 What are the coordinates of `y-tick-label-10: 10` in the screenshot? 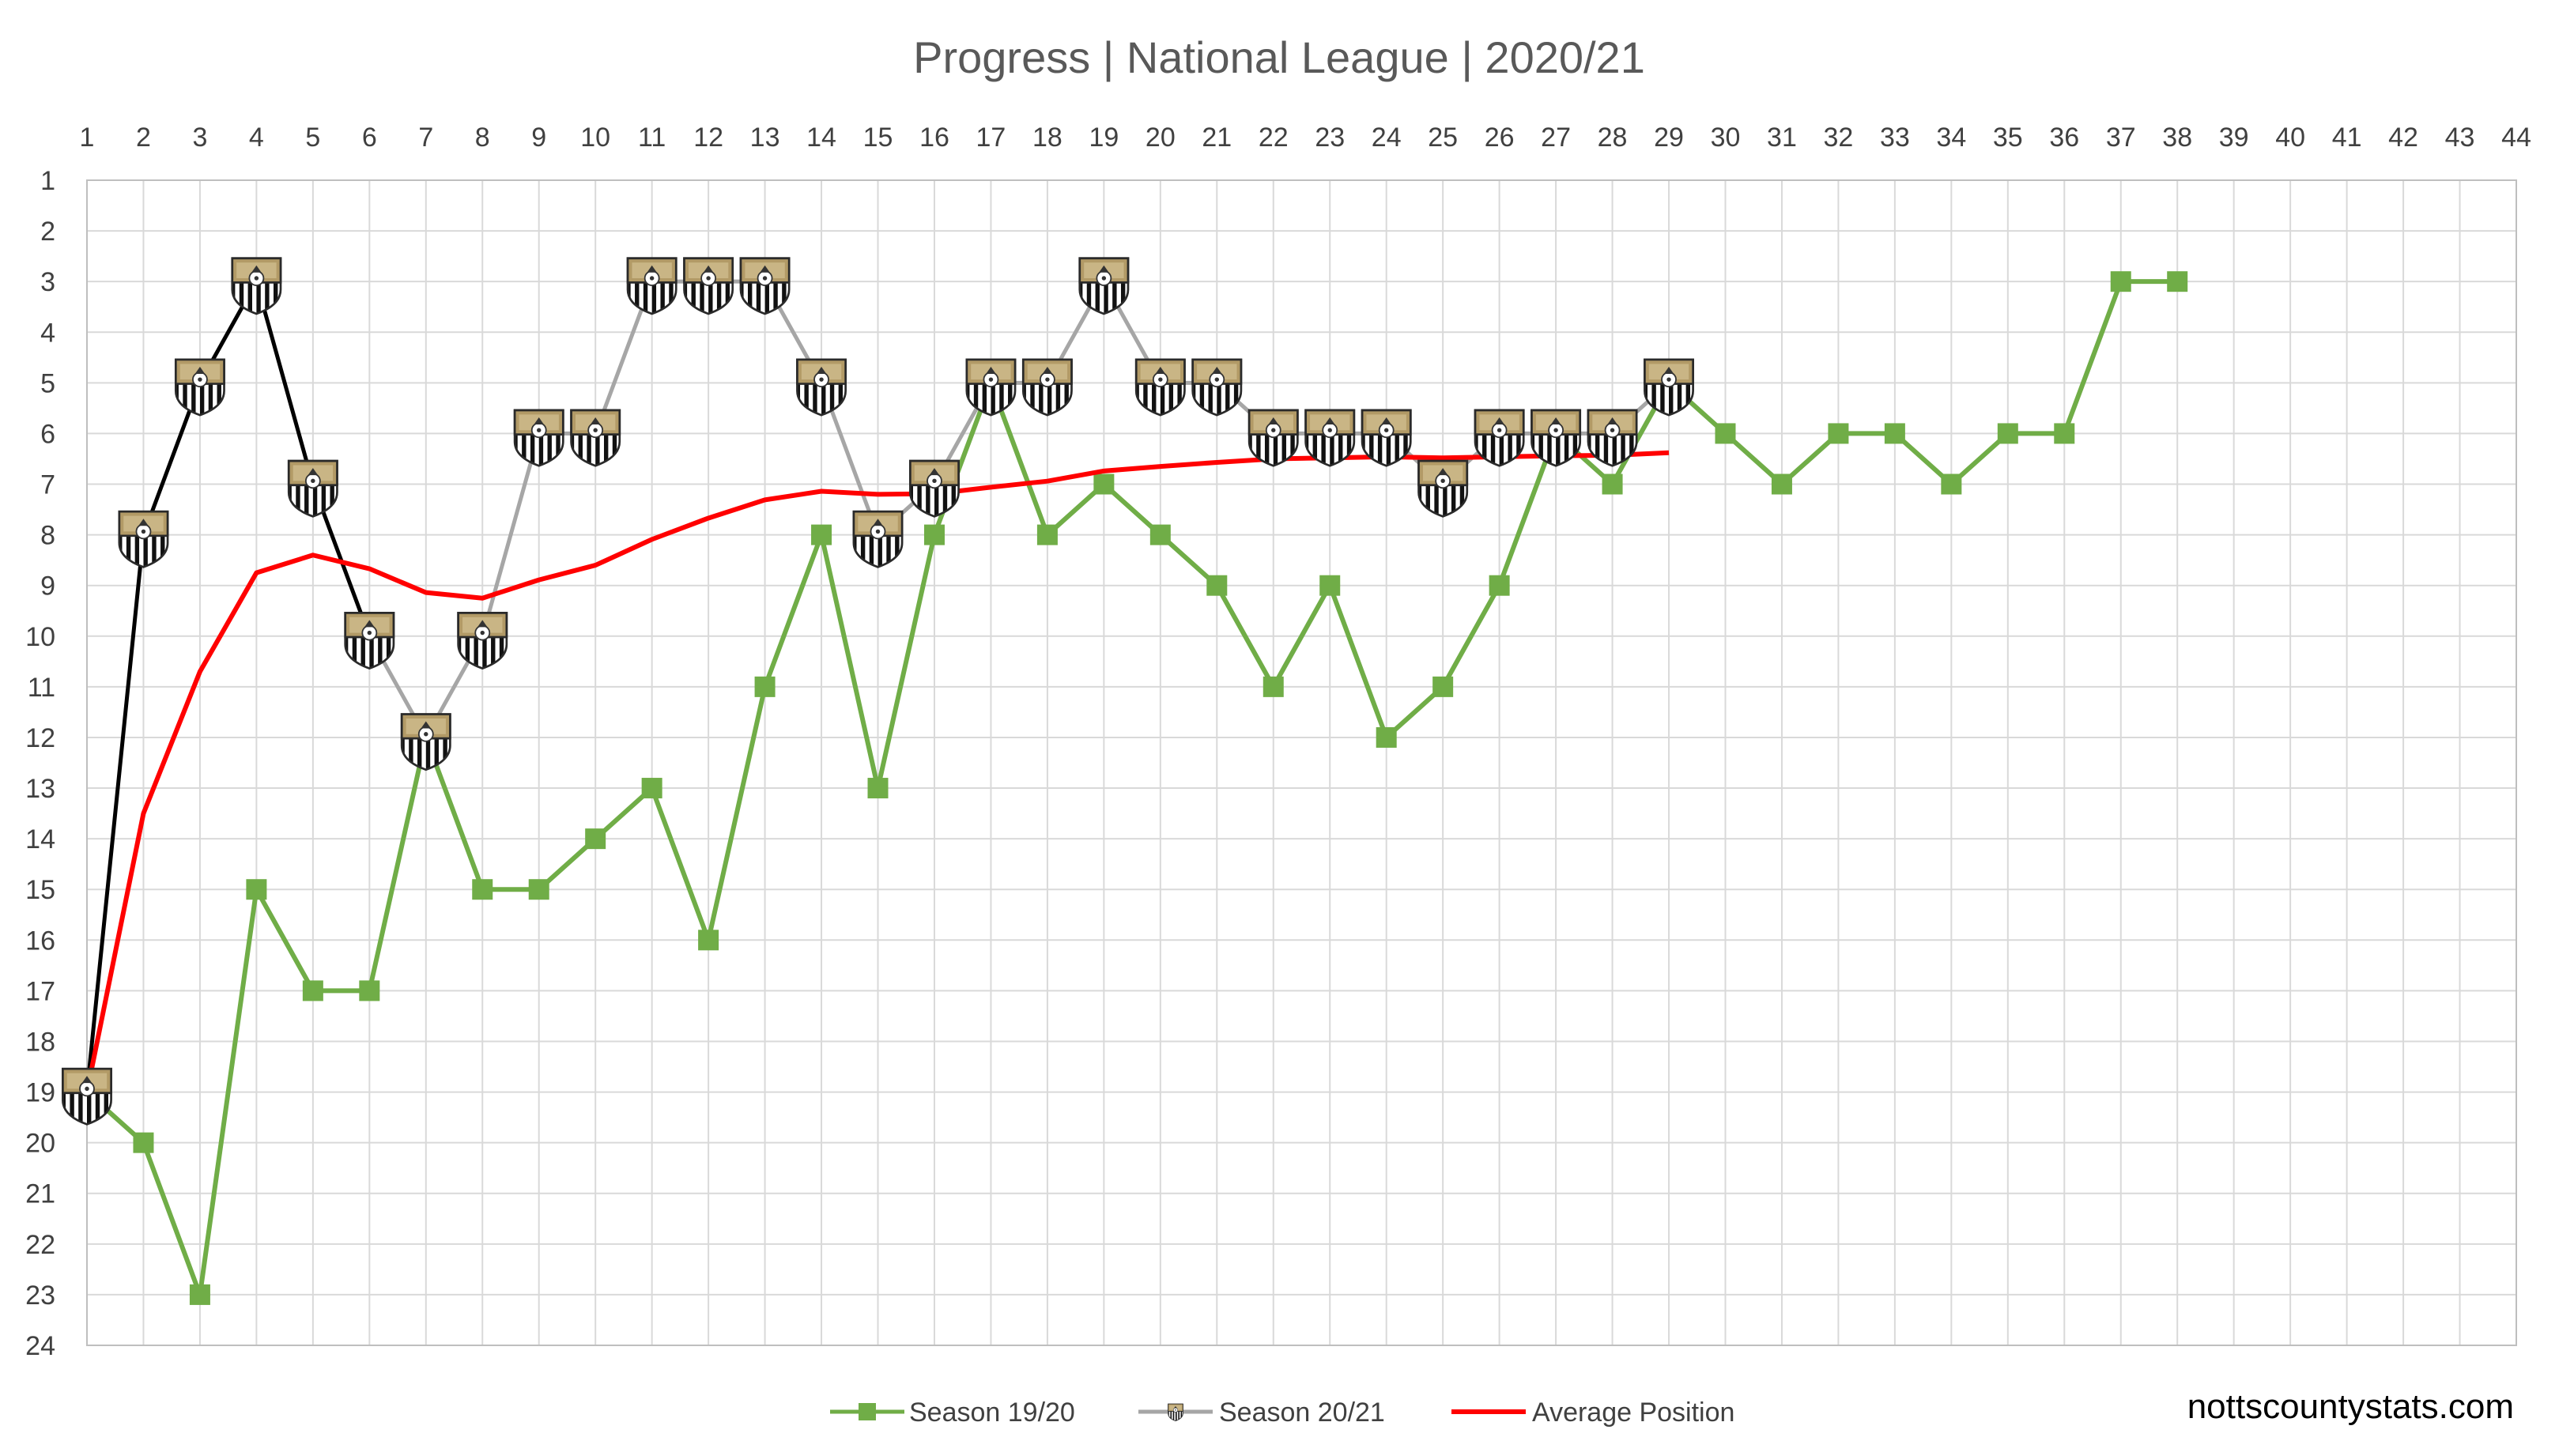 It's located at (40, 637).